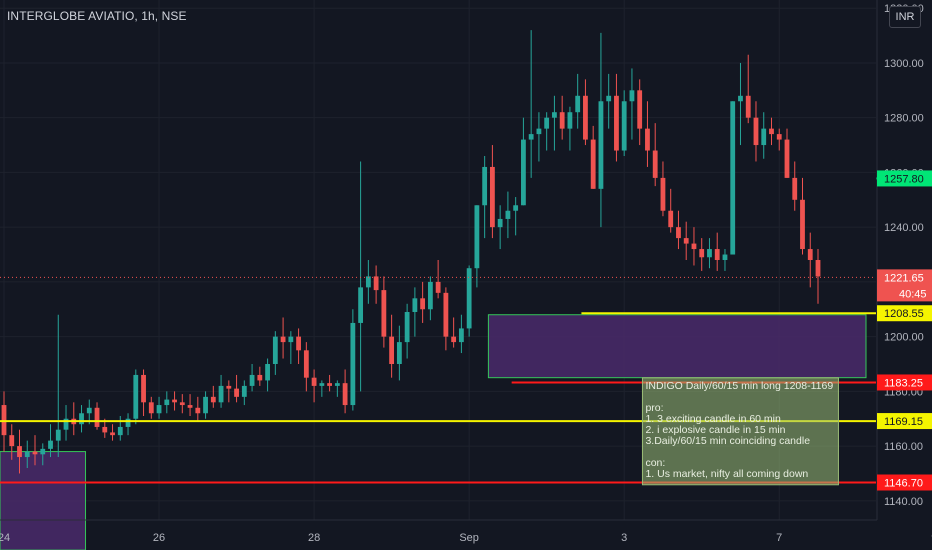 The height and width of the screenshot is (550, 932). What do you see at coordinates (655, 463) in the screenshot?
I see `annotation-line: con:` at bounding box center [655, 463].